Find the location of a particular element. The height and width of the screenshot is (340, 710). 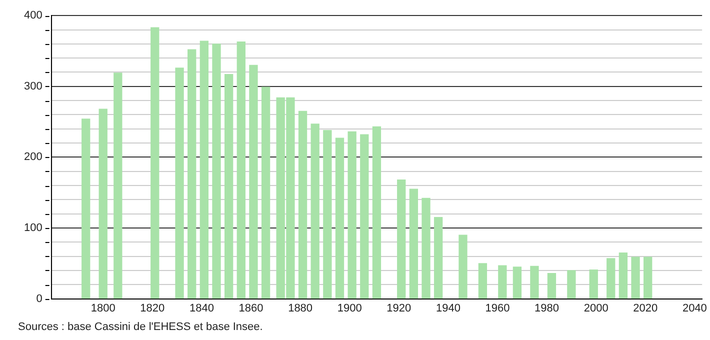

x-tick-label: 1960 is located at coordinates (497, 308).